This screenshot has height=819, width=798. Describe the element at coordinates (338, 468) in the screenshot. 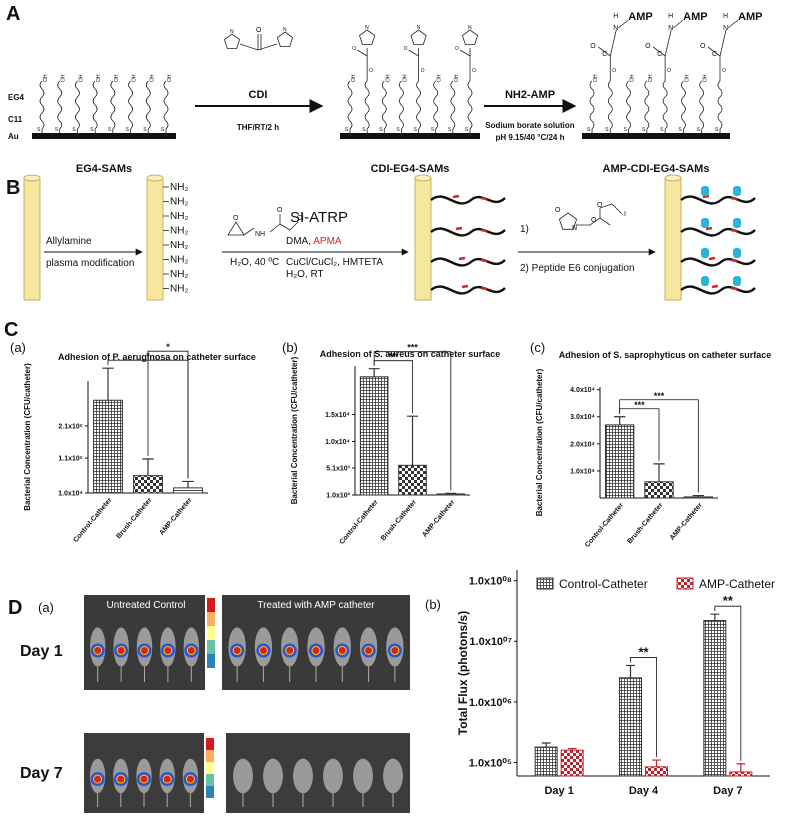

I see `y-tick-label: 5.1x10³` at that location.